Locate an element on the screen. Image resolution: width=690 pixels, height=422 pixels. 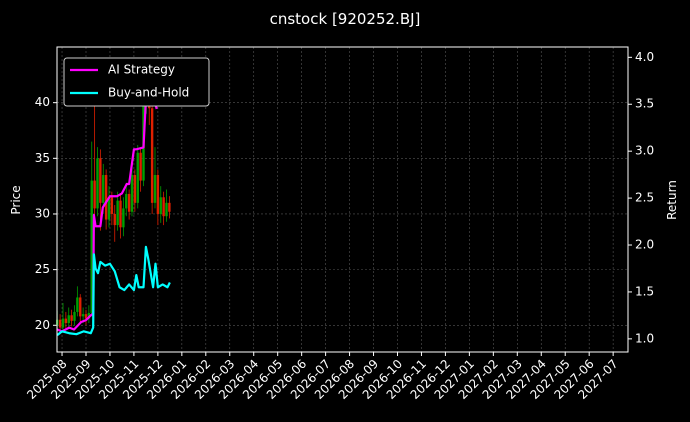
y2-tick-label: 2.0 is located at coordinates (644, 245).